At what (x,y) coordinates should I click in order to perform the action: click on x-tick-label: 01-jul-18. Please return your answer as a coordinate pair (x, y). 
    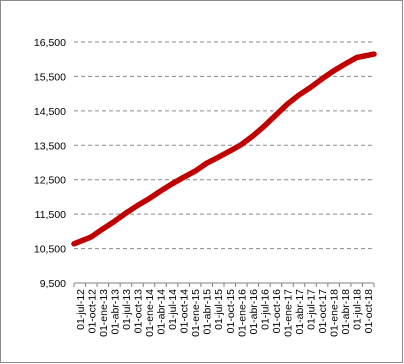
    Looking at the image, I should click on (358, 309).